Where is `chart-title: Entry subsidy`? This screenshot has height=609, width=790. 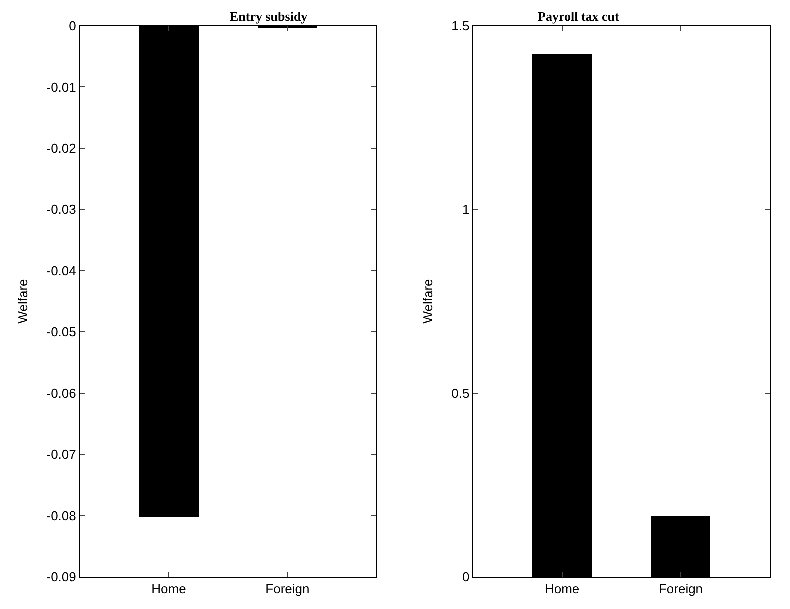 chart-title: Entry subsidy is located at coordinates (269, 16).